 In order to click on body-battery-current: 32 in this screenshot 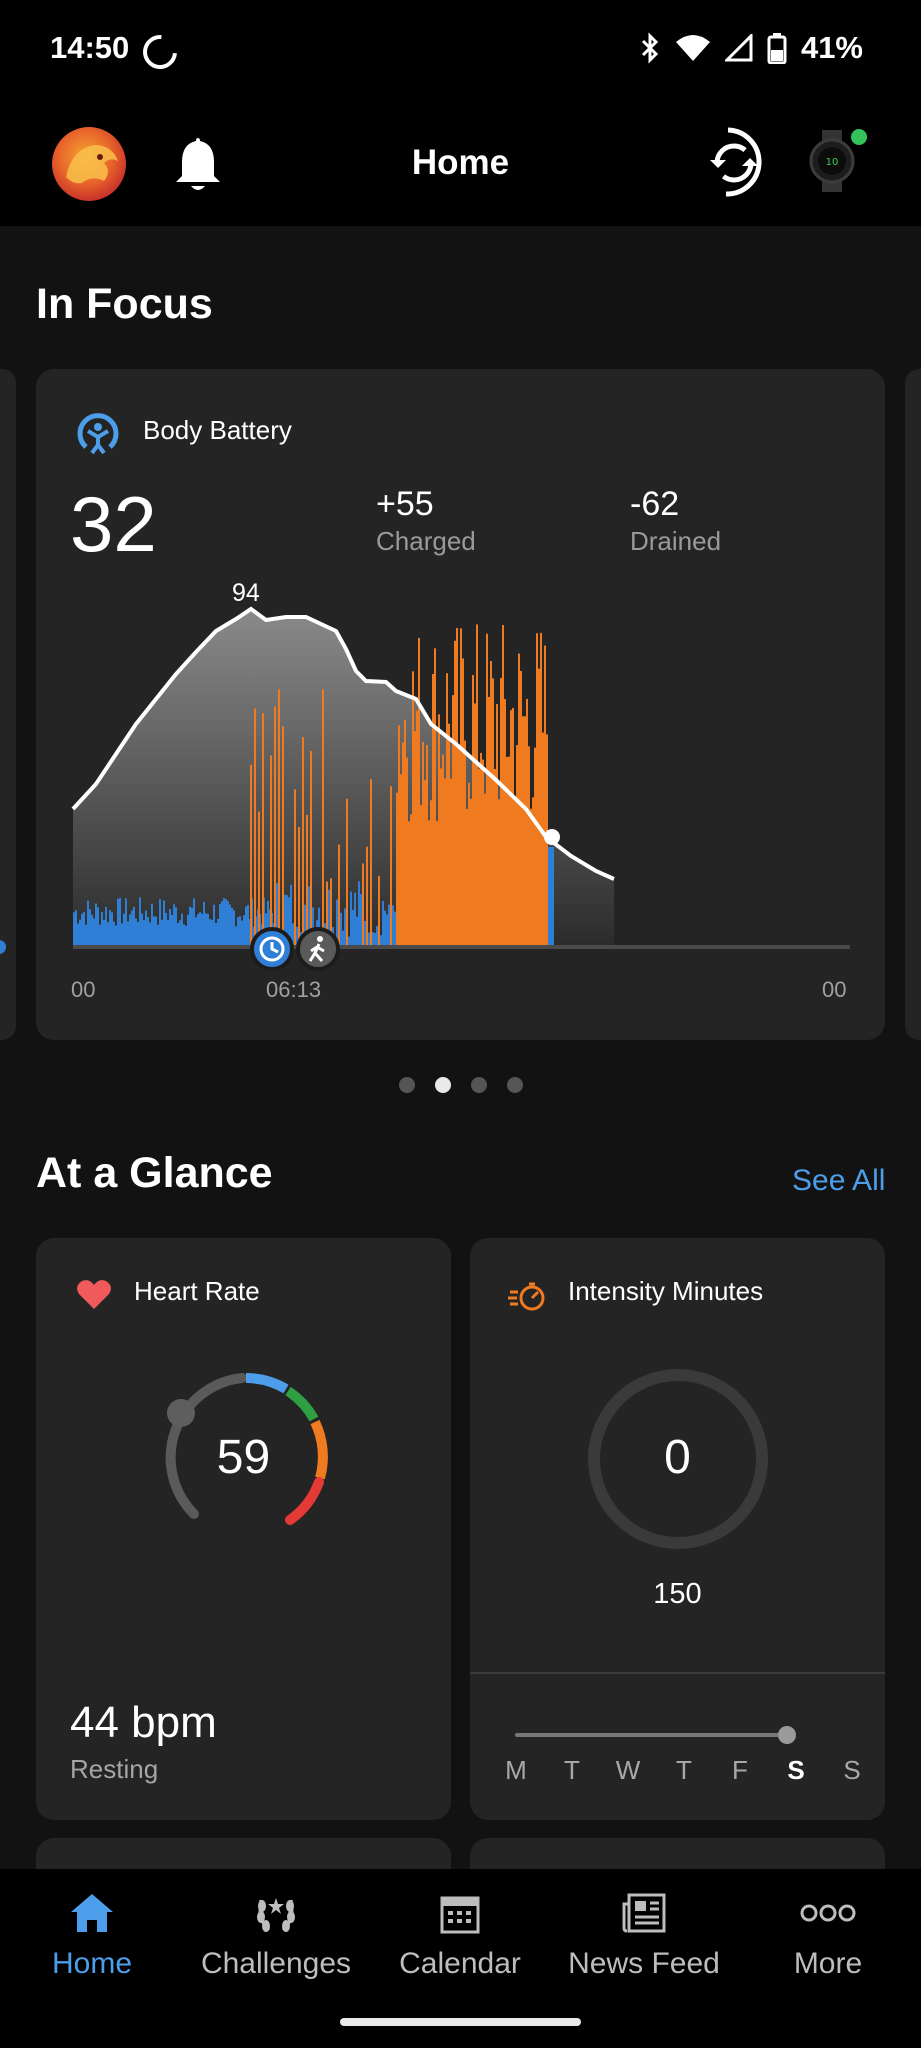, I will do `click(113, 524)`.